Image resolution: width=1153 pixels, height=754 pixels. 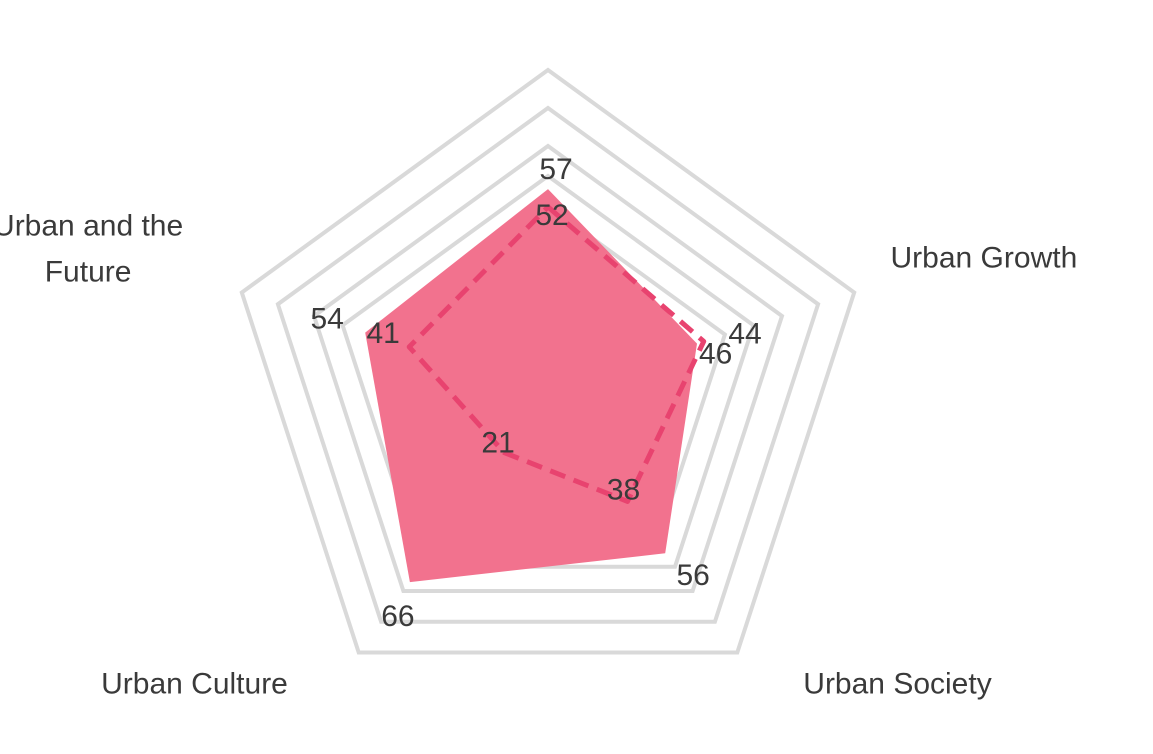 What do you see at coordinates (91, 226) in the screenshot?
I see `category-label-5-line-1: Urban and the` at bounding box center [91, 226].